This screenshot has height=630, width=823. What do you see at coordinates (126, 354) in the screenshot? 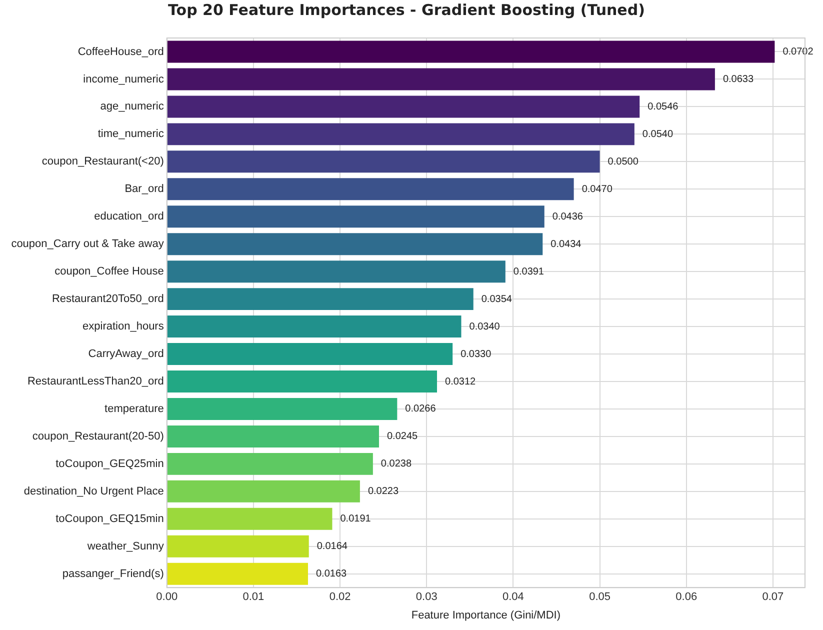
I see `y-tick-label: CarryAway_ord` at bounding box center [126, 354].